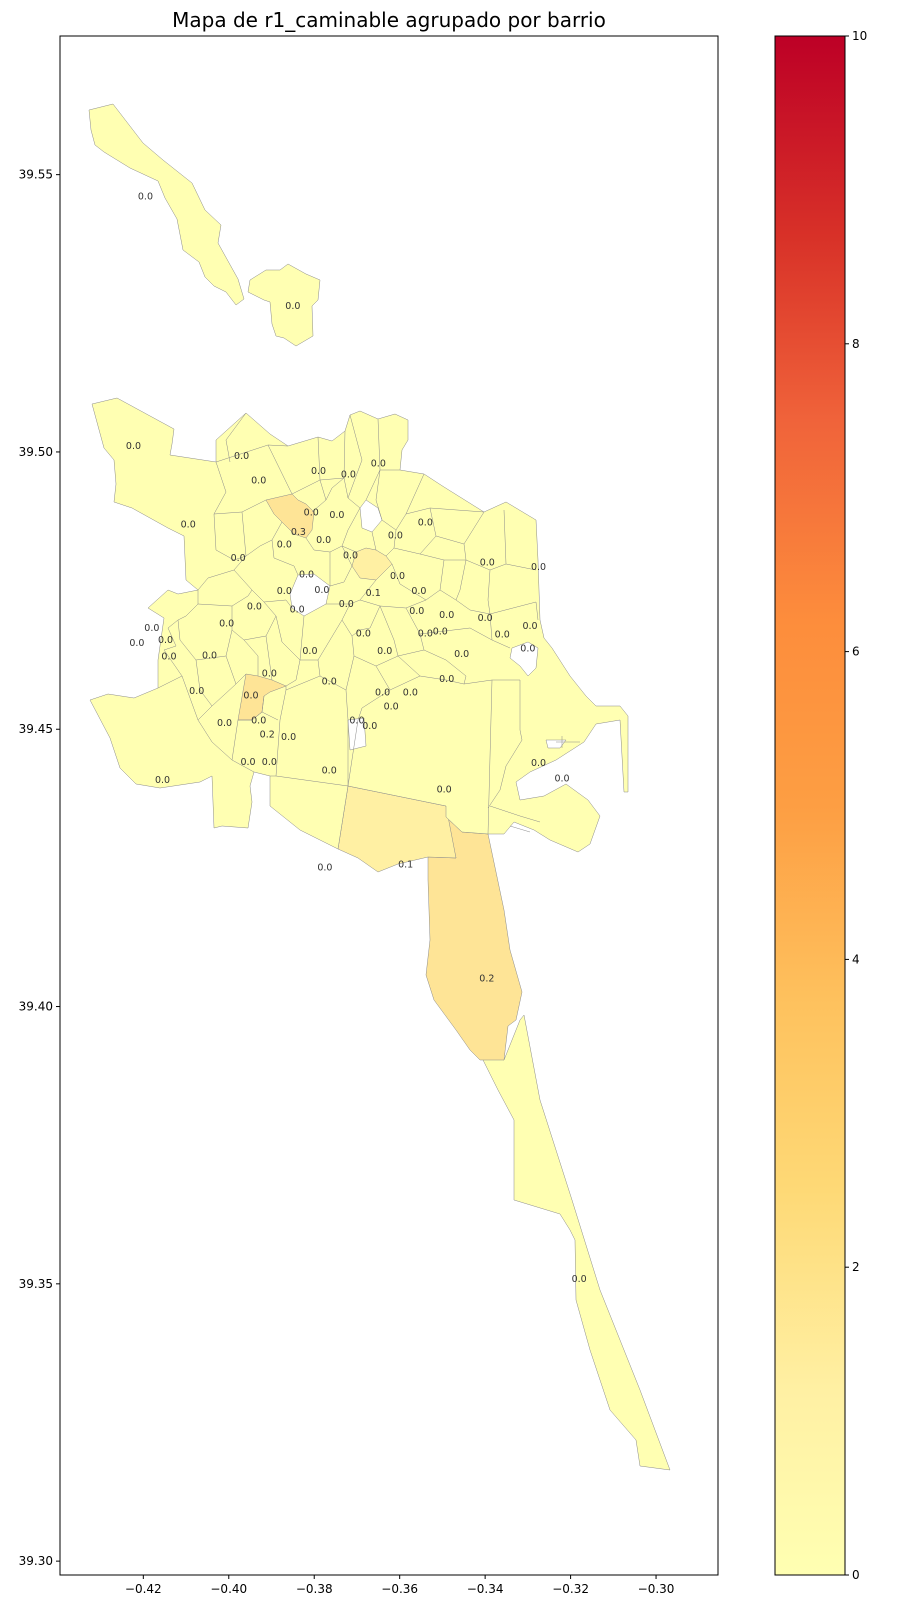 The height and width of the screenshot is (1610, 909). Describe the element at coordinates (166, 204) in the screenshot. I see `region-north-island` at that location.